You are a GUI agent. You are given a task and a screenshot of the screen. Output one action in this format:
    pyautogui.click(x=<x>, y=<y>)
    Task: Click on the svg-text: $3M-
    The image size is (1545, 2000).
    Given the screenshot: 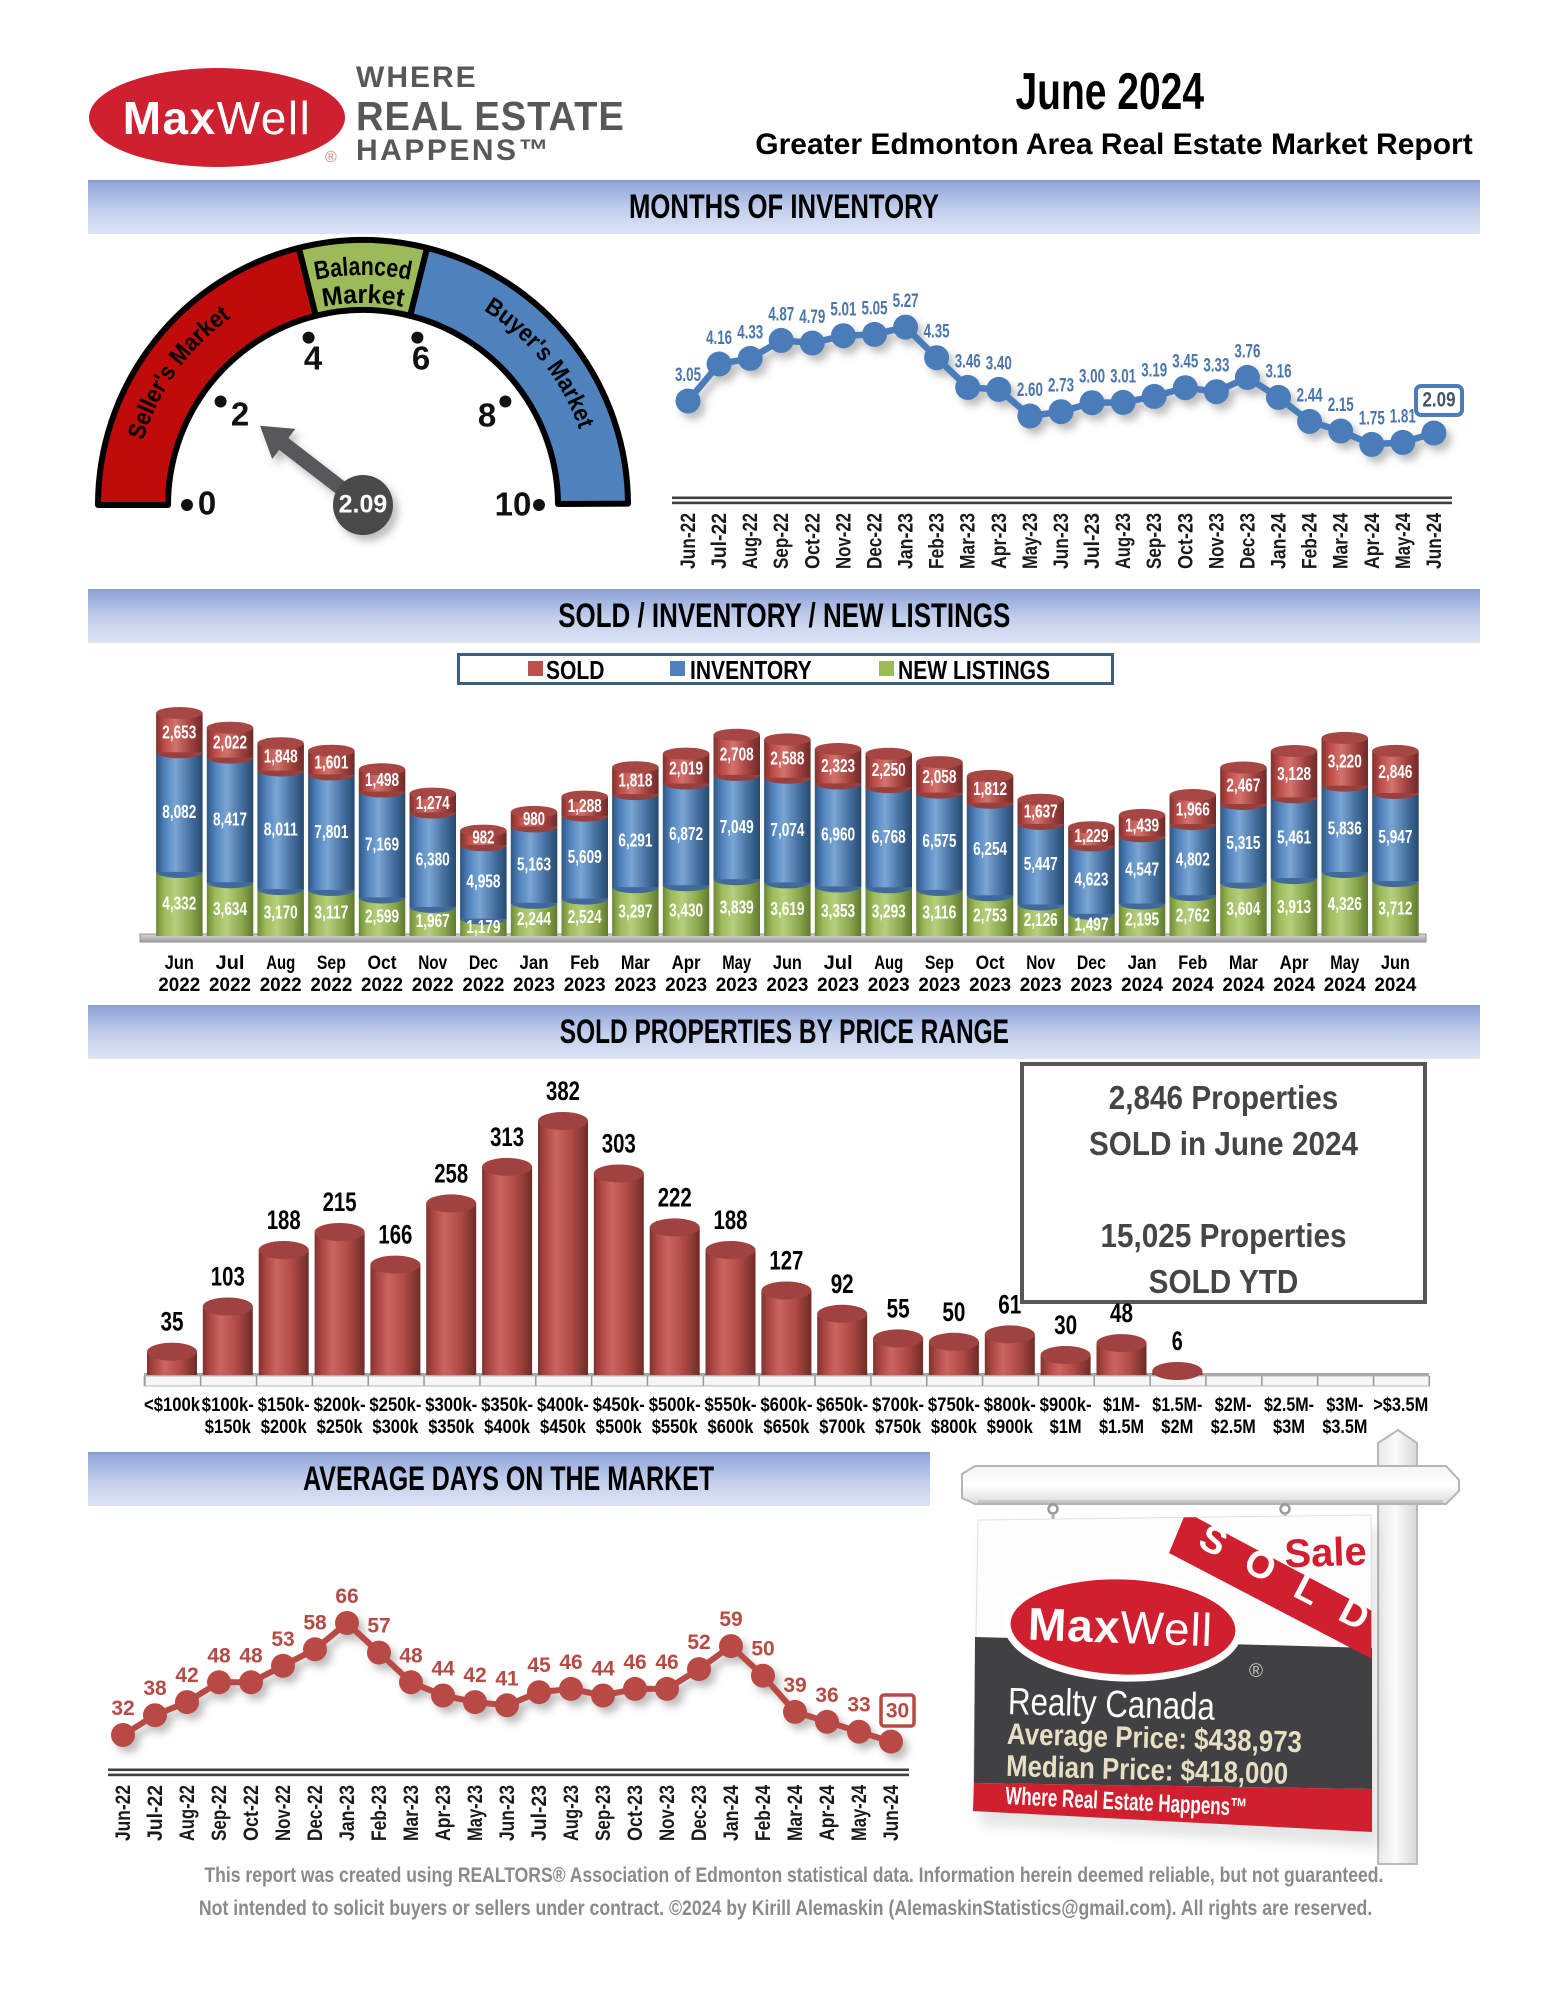 What is the action you would take?
    pyautogui.click(x=1344, y=1405)
    